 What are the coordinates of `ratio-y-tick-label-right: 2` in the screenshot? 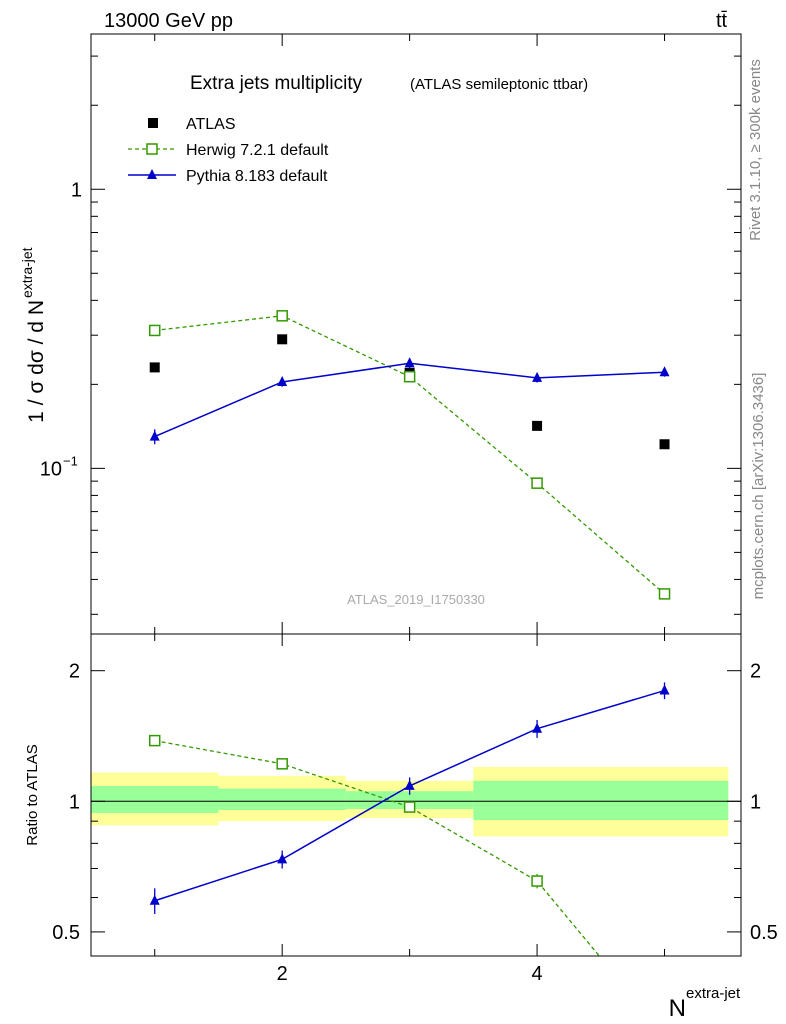 It's located at (755, 672).